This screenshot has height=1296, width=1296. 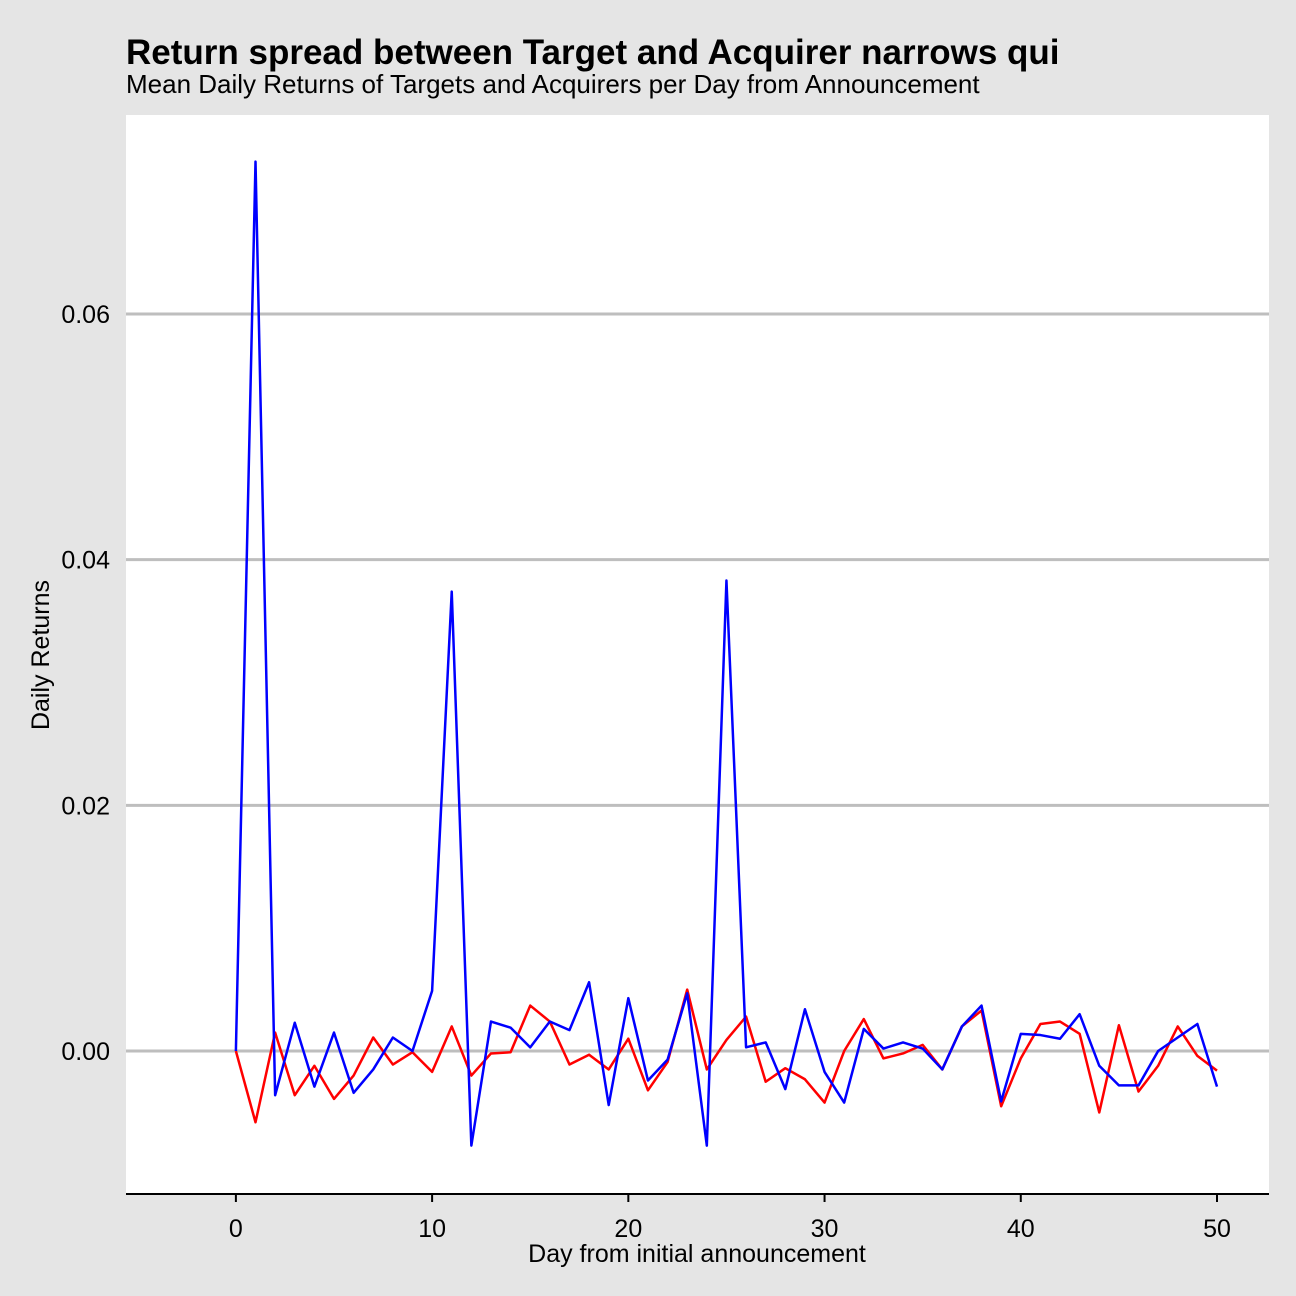 I want to click on y-tick-label: 0.02, so click(x=85, y=806).